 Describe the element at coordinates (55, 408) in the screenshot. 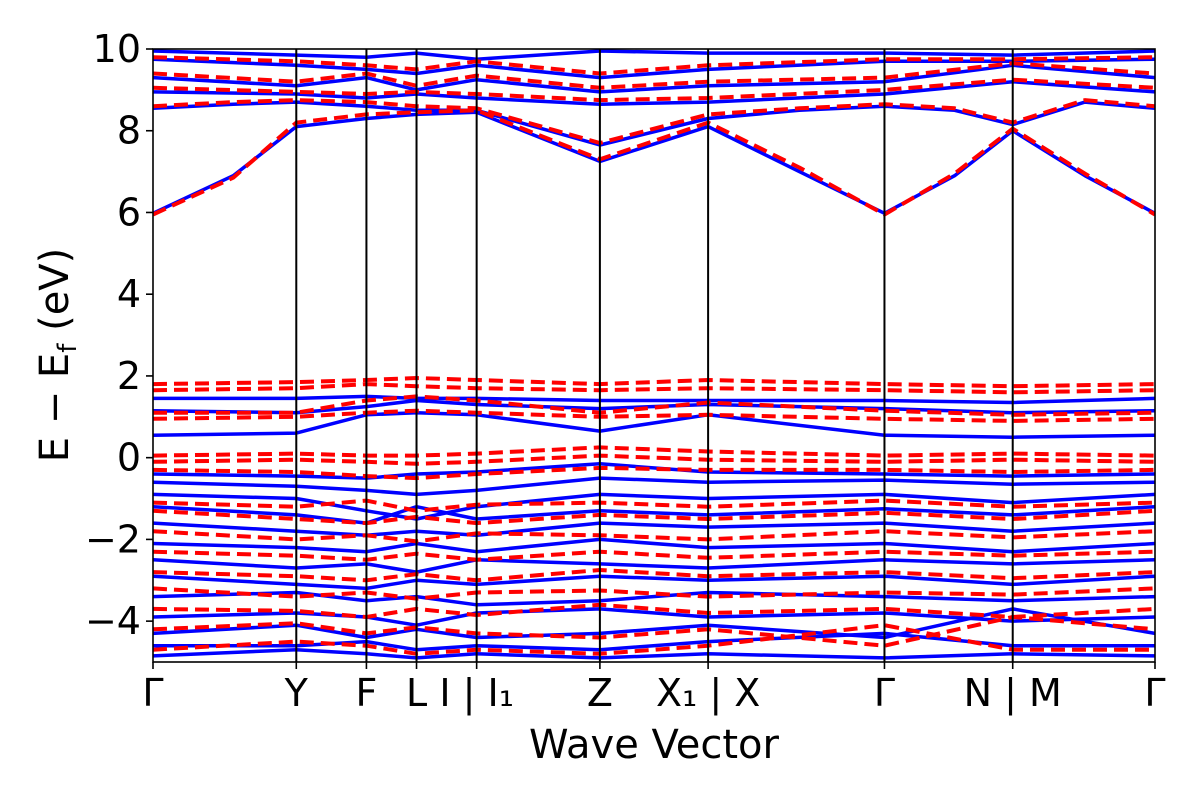

I see `y-axis-title-main: E − E` at that location.